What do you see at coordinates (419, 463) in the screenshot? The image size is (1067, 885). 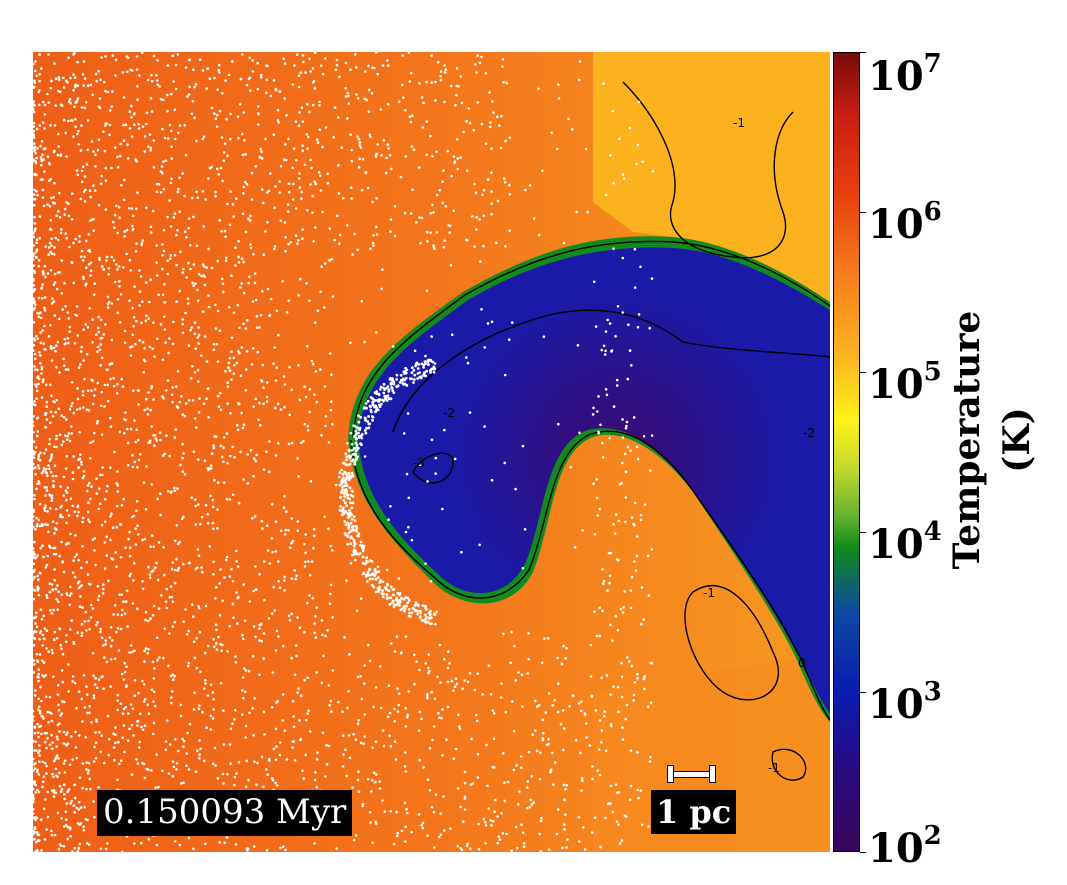 I see `contour-label: -3` at bounding box center [419, 463].